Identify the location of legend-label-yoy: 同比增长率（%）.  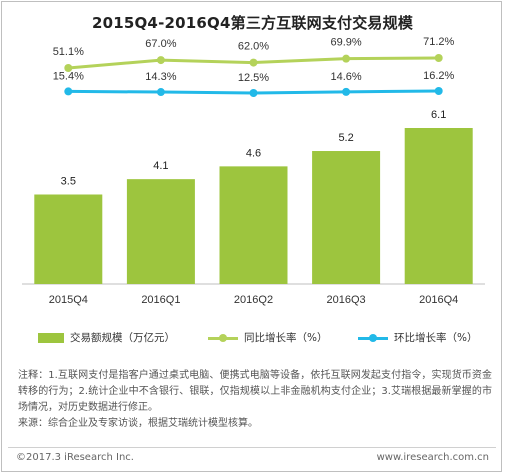
(286, 338).